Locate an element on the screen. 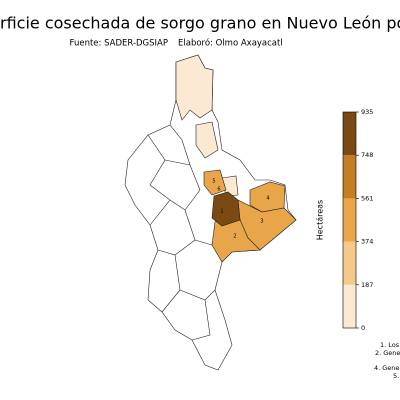  subtitle-source: Fuente: SADER-DGSIAP is located at coordinates (119, 44).